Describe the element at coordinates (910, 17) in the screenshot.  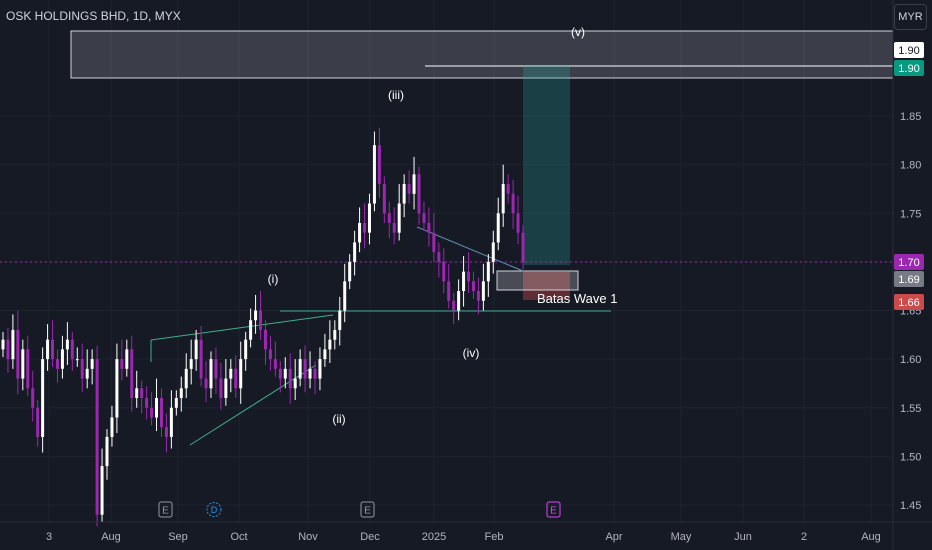
I see `currency-button: MYR` at that location.